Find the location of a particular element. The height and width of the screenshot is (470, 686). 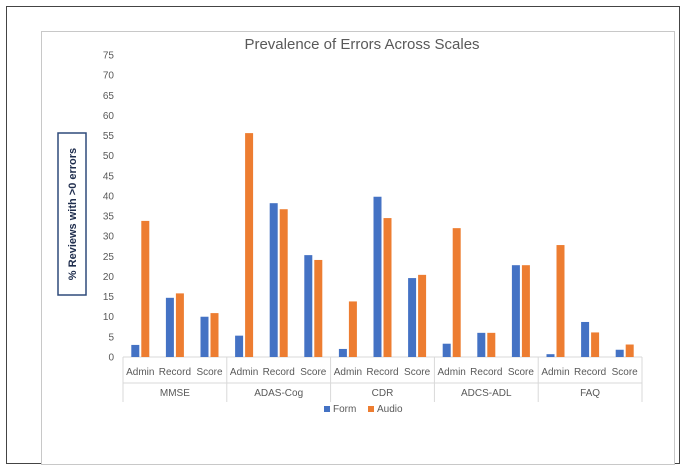

y-axis-label-box: % Reviews with >0 errors is located at coordinates (72, 214).